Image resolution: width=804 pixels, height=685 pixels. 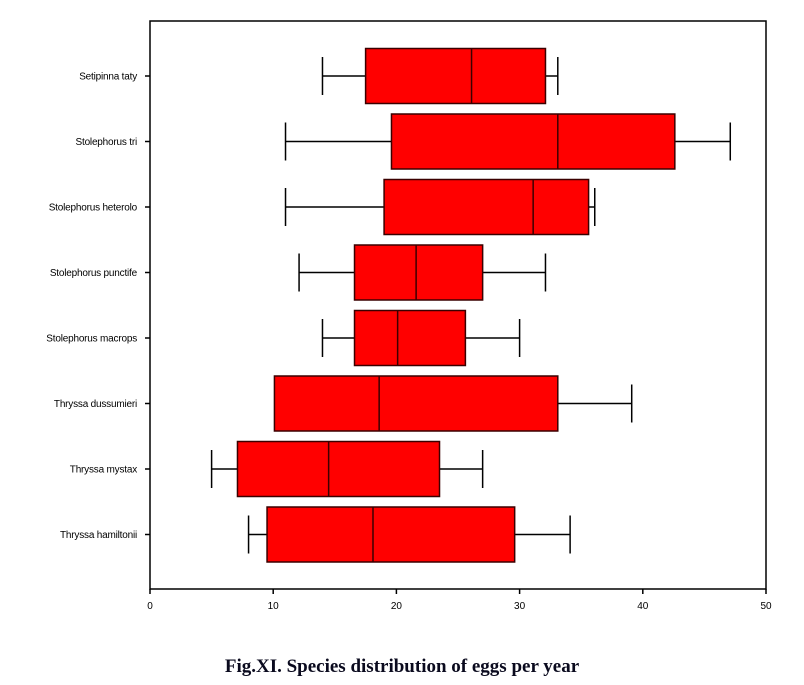 What do you see at coordinates (108, 77) in the screenshot?
I see `y-tick-label: Setipinna taty` at bounding box center [108, 77].